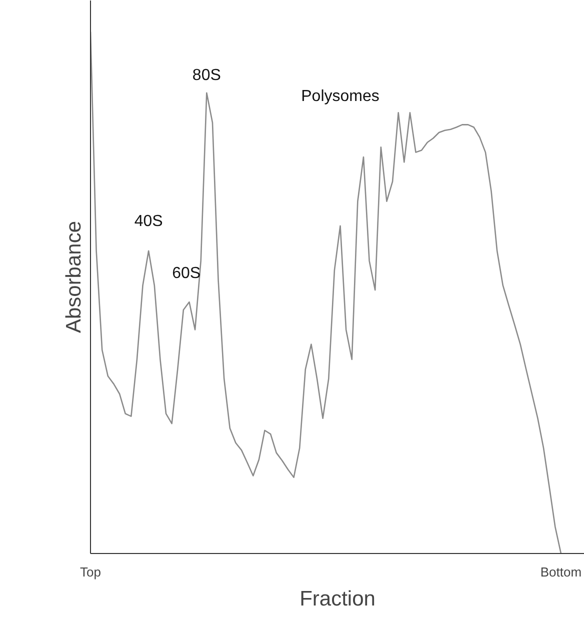  I want to click on y-axis-title: Absorbance, so click(74, 277).